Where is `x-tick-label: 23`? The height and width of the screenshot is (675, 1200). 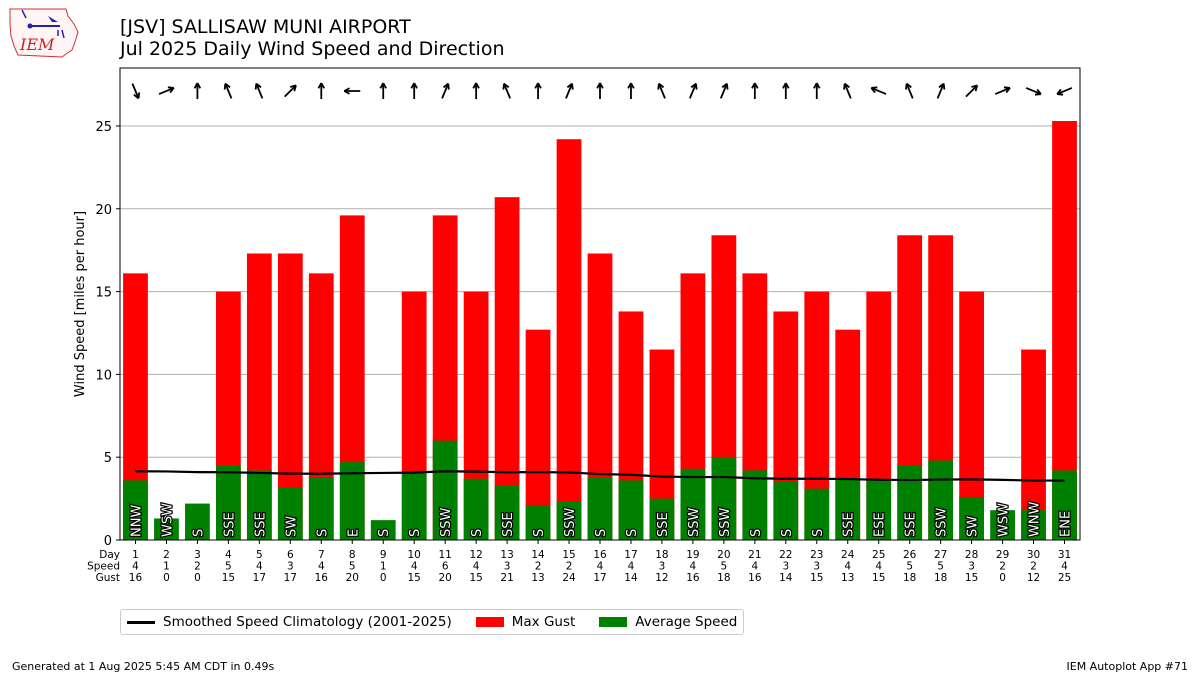
x-tick-label: 23 is located at coordinates (816, 555).